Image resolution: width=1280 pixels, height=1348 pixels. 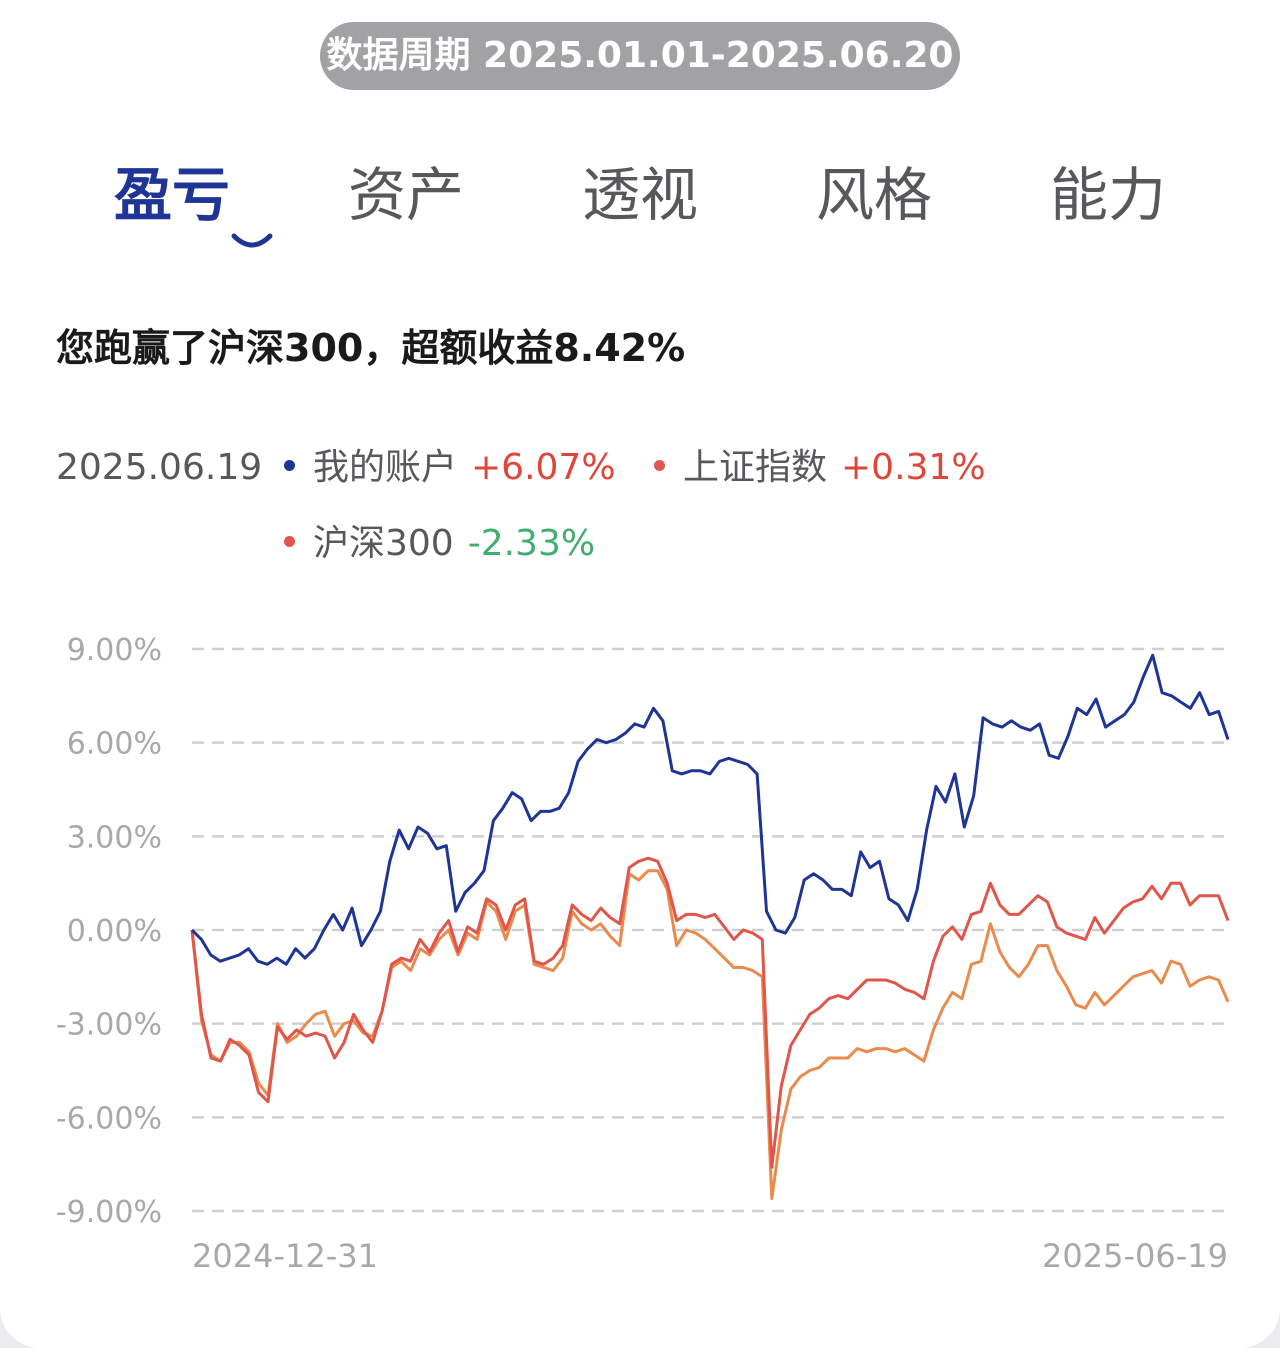 I want to click on legend-series-name: 沪深300, so click(x=383, y=543).